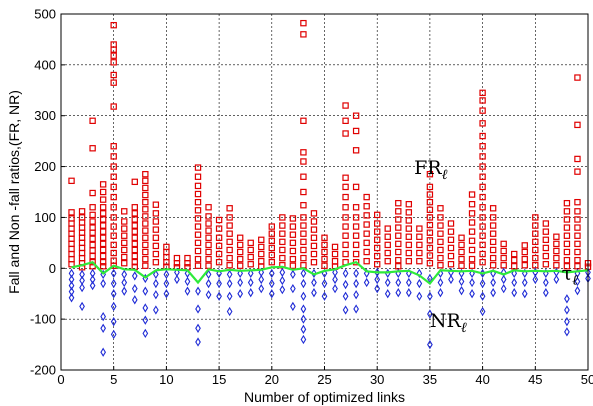  I want to click on y-tick-label: 400, so click(45, 64).